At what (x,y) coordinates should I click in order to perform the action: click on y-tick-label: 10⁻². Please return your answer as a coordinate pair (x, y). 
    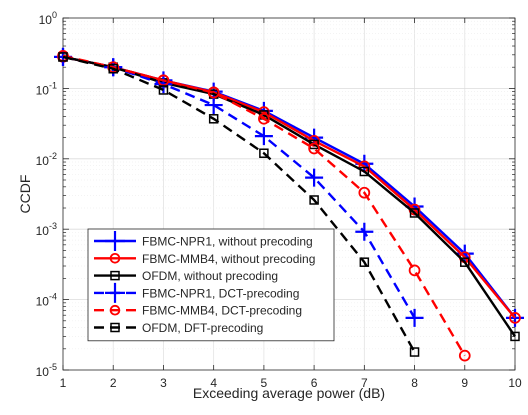
    Looking at the image, I should click on (46, 159).